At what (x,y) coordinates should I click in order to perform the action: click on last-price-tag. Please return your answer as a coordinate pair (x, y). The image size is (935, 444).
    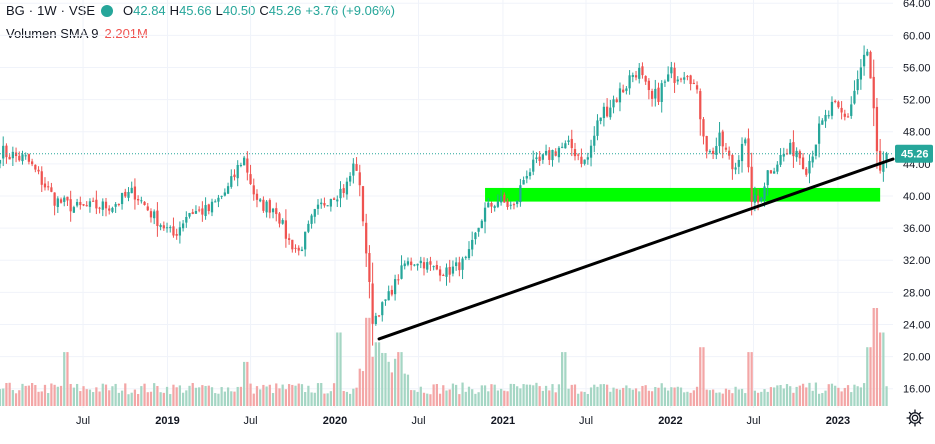
    Looking at the image, I should click on (914, 153).